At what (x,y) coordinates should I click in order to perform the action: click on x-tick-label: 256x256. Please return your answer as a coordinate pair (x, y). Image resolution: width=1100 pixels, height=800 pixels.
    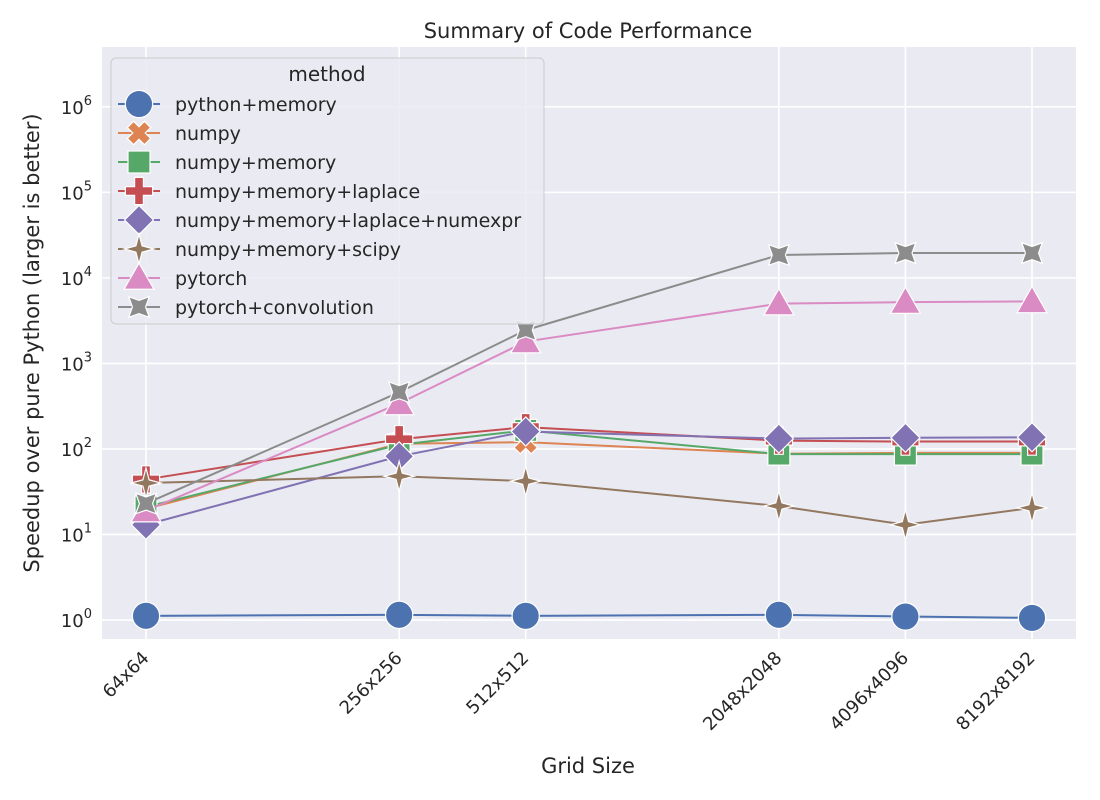
    Looking at the image, I should click on (371, 683).